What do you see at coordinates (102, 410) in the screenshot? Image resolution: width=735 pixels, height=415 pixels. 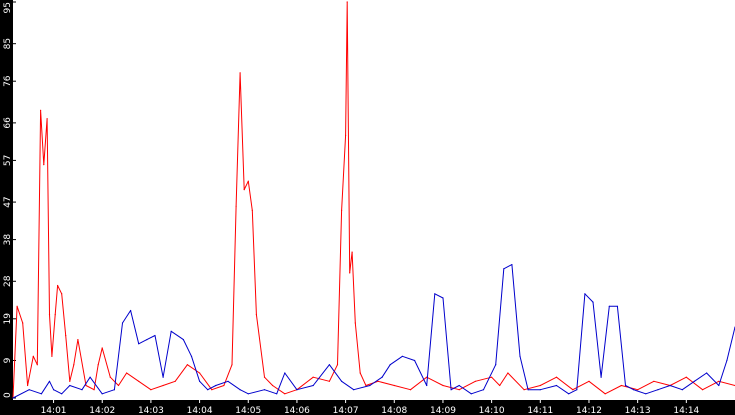 I see `x-tick-label: 14:02` at bounding box center [102, 410].